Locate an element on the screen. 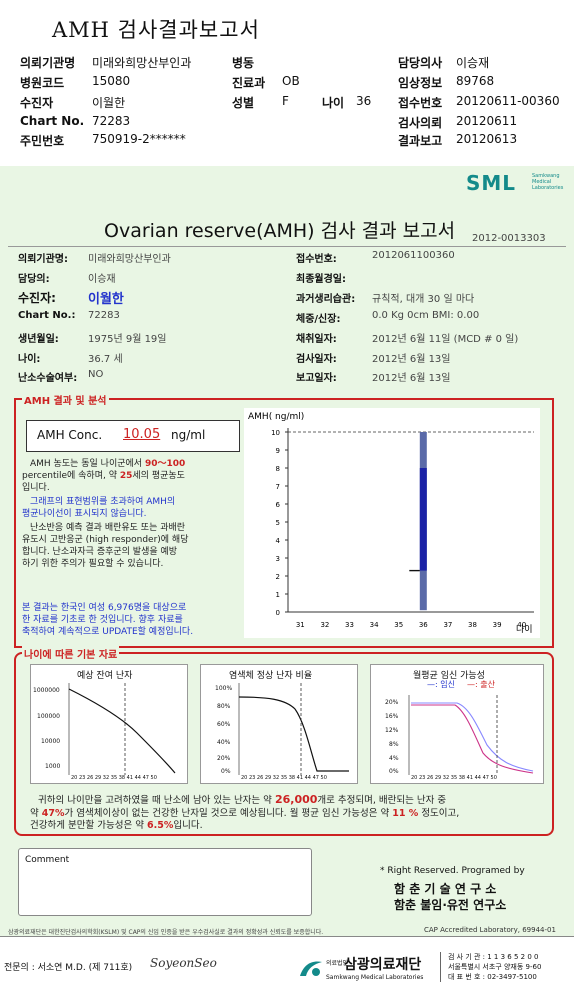 Image resolution: width=574 pixels, height=986 pixels. programmer-name: 함춘 불임·유전 연구소 is located at coordinates (450, 905).